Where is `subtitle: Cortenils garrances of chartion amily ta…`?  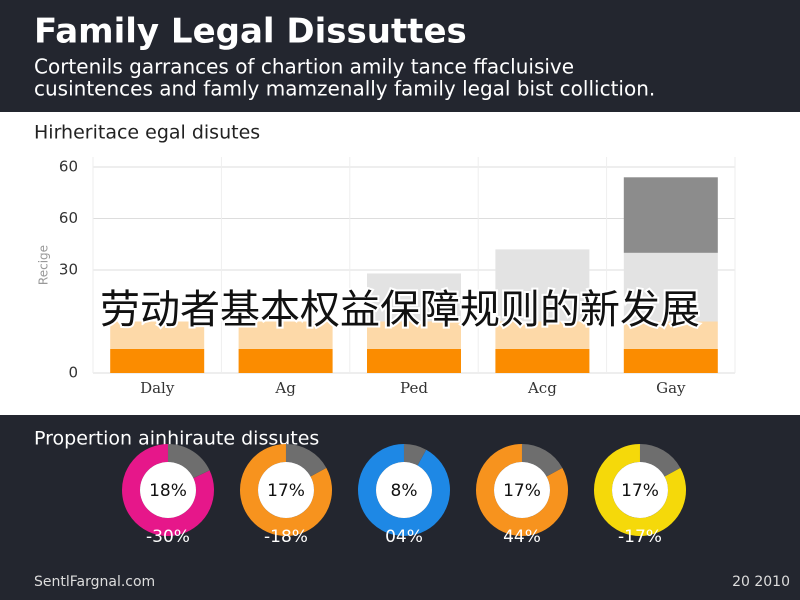 subtitle: Cortenils garrances of chartion amily ta… is located at coordinates (304, 67).